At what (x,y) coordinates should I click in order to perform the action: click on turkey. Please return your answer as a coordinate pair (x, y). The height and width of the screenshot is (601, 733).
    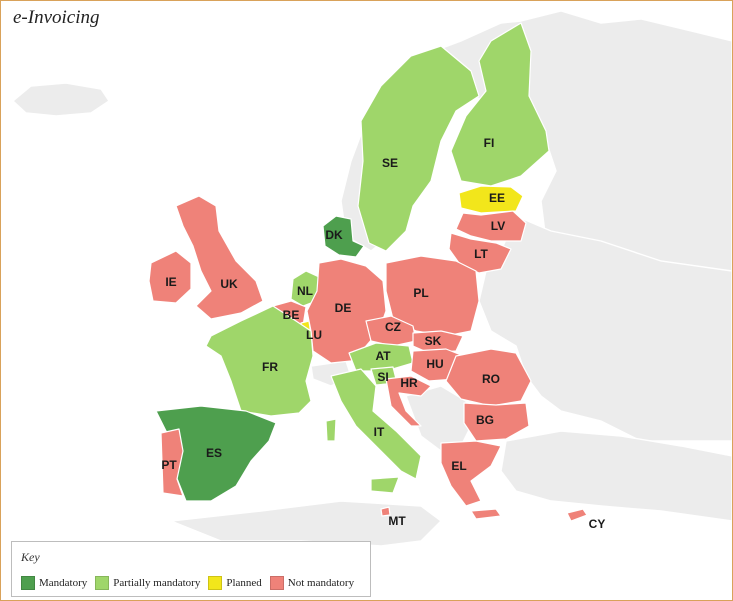
    Looking at the image, I should click on (616, 476).